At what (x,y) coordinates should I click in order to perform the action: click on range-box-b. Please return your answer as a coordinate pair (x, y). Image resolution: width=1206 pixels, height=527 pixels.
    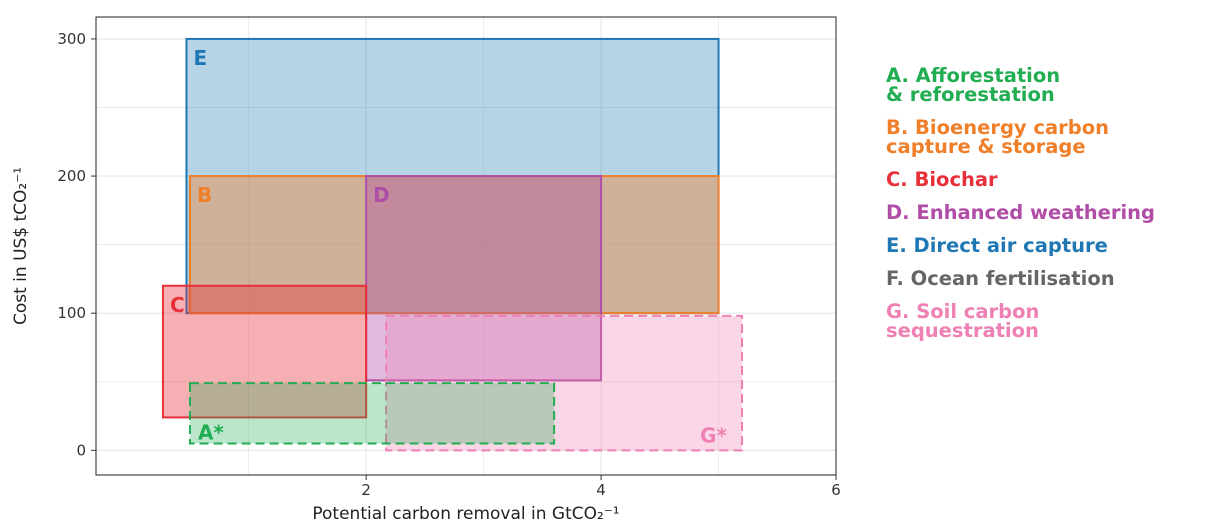
    Looking at the image, I should click on (454, 245).